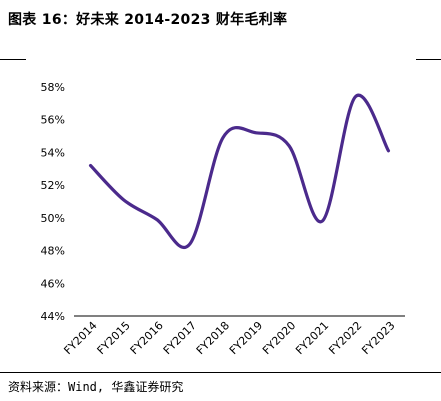  I want to click on source-rule, so click(220, 372).